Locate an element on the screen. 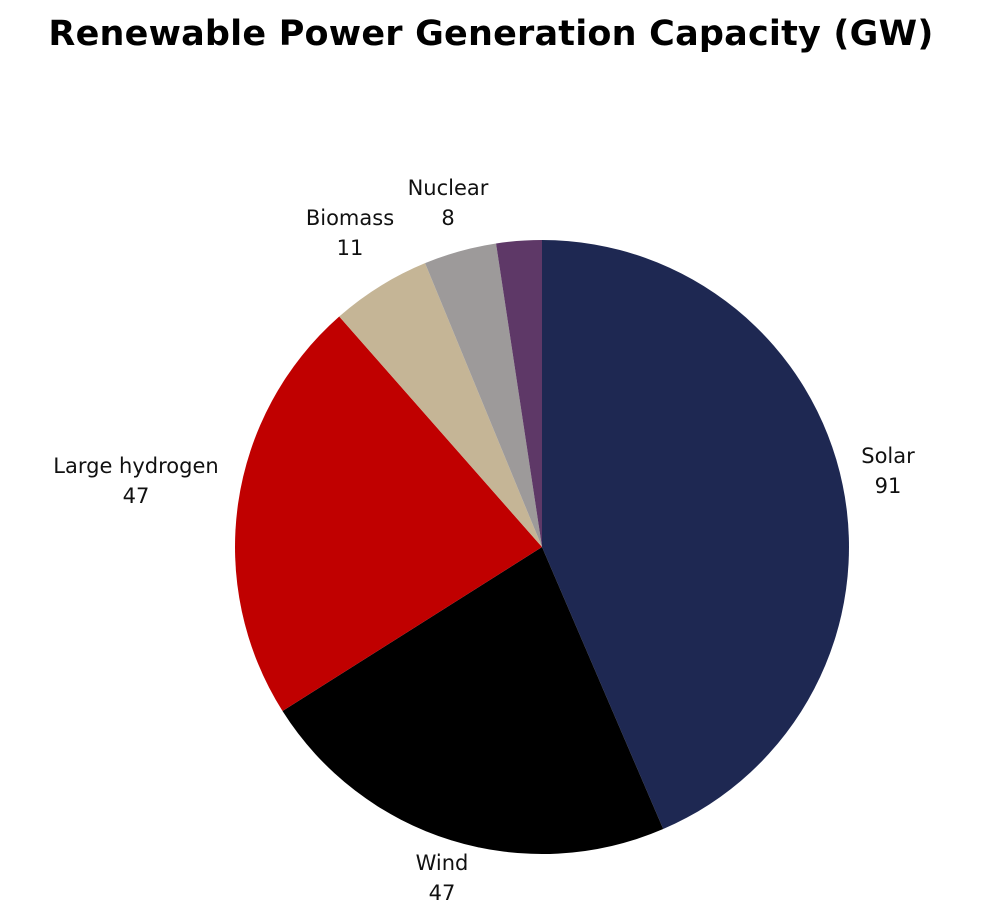 The width and height of the screenshot is (982, 918). slice-label-solar: Solar 91 is located at coordinates (888, 471).